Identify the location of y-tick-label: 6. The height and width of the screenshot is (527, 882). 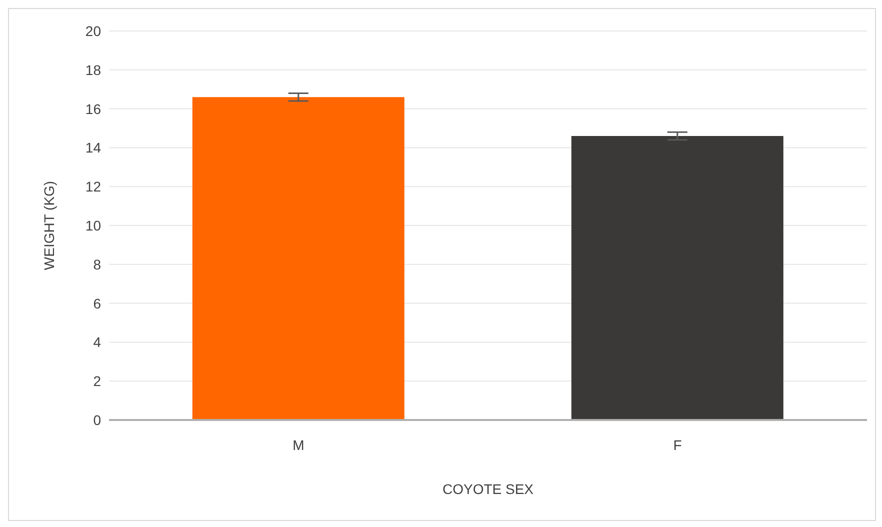
(97, 303).